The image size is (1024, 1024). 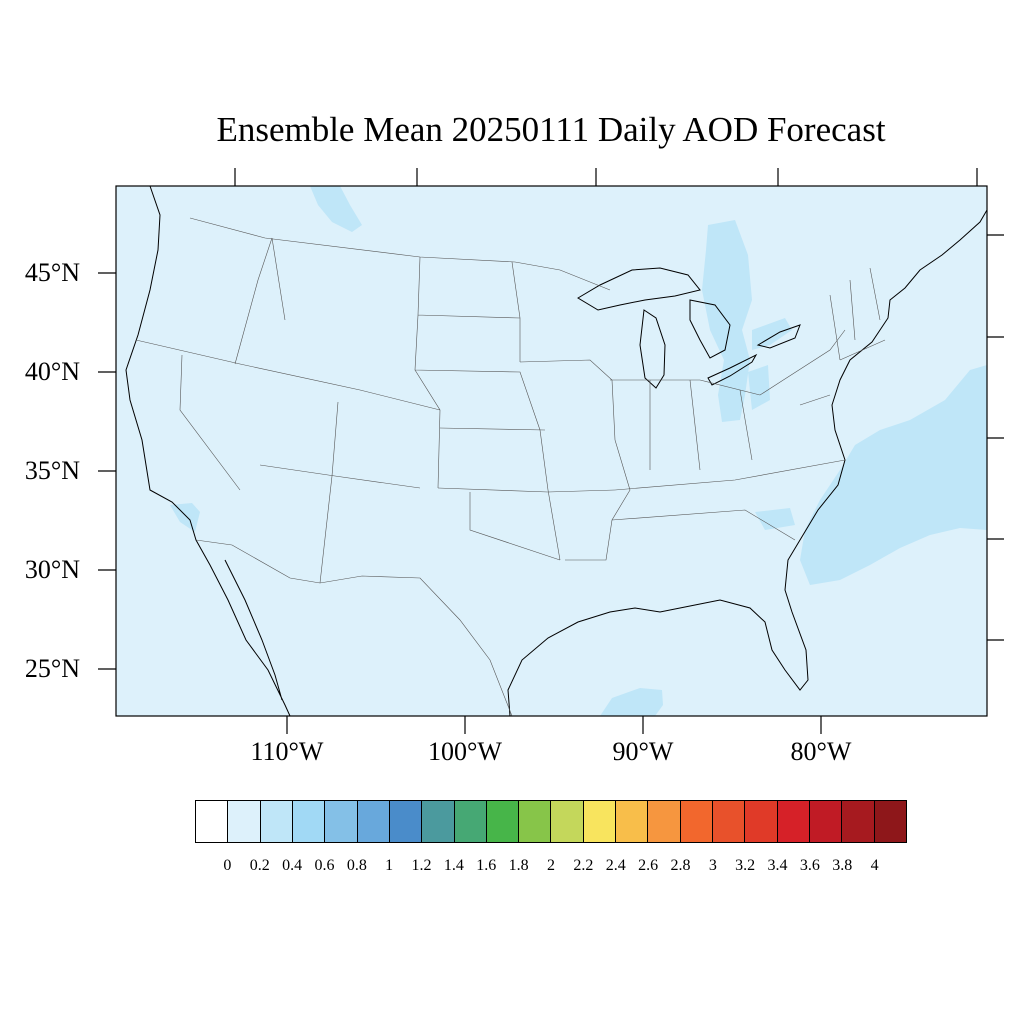 I want to click on lat-label: 45°N, so click(x=52, y=272).